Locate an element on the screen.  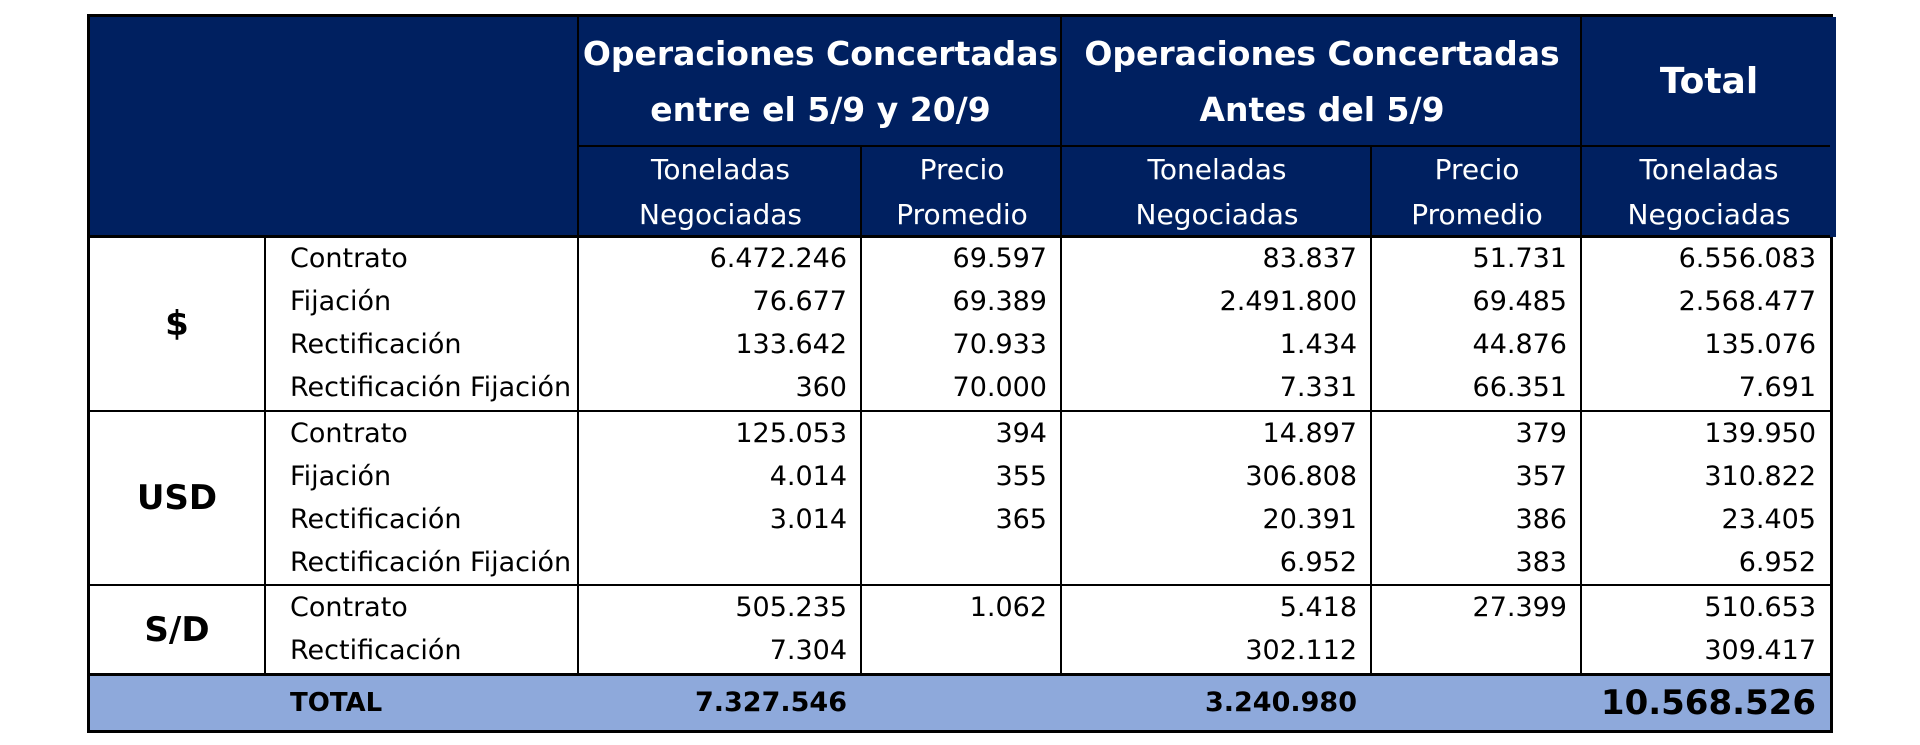
currency-label-sd: S/D is located at coordinates (177, 629).